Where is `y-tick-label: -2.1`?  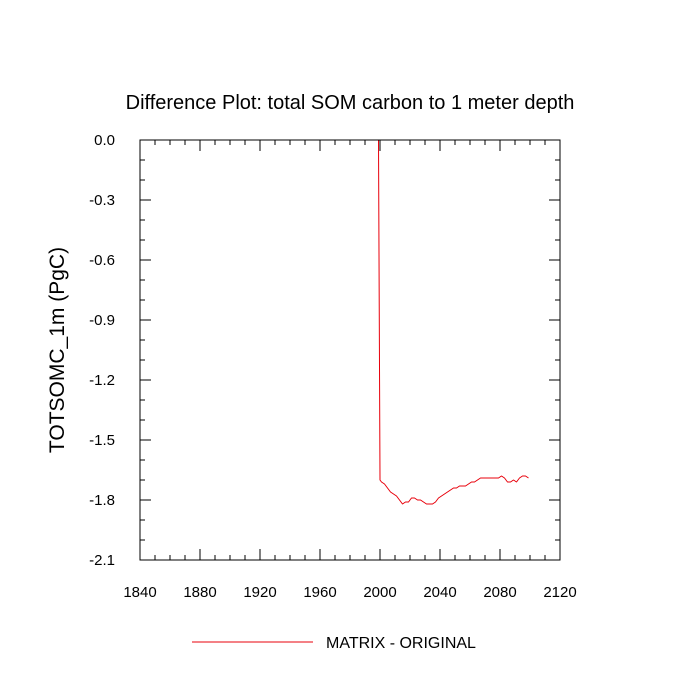 y-tick-label: -2.1 is located at coordinates (102, 560).